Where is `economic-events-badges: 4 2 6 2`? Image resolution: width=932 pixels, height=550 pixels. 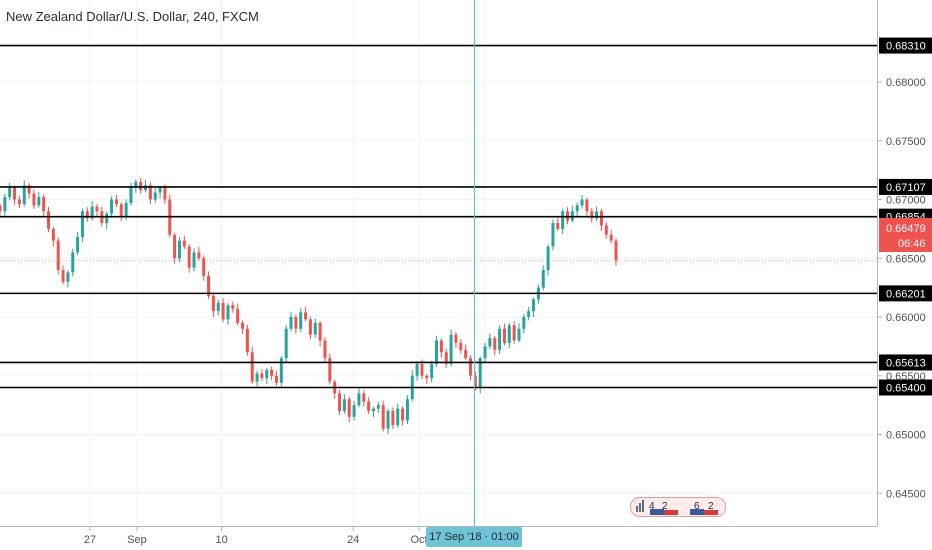 economic-events-badges: 4 2 6 2 is located at coordinates (678, 507).